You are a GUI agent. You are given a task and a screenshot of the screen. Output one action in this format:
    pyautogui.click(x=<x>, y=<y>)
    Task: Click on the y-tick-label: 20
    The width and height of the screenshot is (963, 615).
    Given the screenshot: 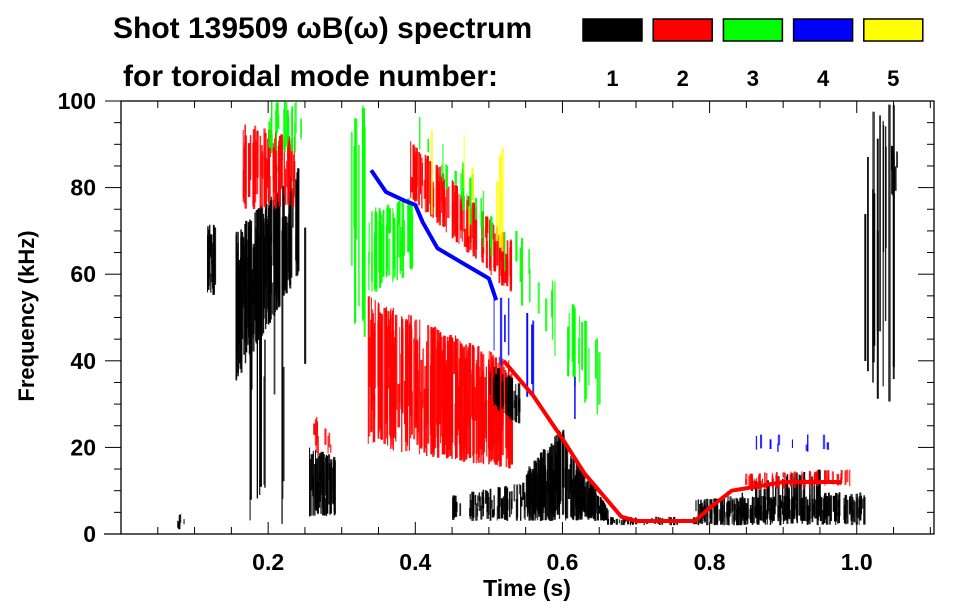 What is the action you would take?
    pyautogui.click(x=83, y=447)
    